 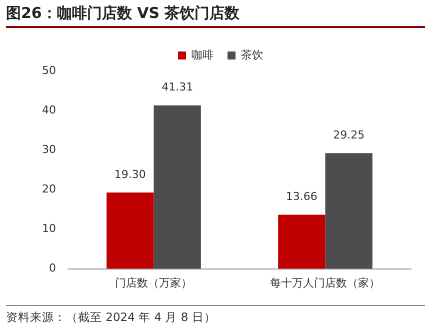 I want to click on data-label: 41.31, so click(x=178, y=87).